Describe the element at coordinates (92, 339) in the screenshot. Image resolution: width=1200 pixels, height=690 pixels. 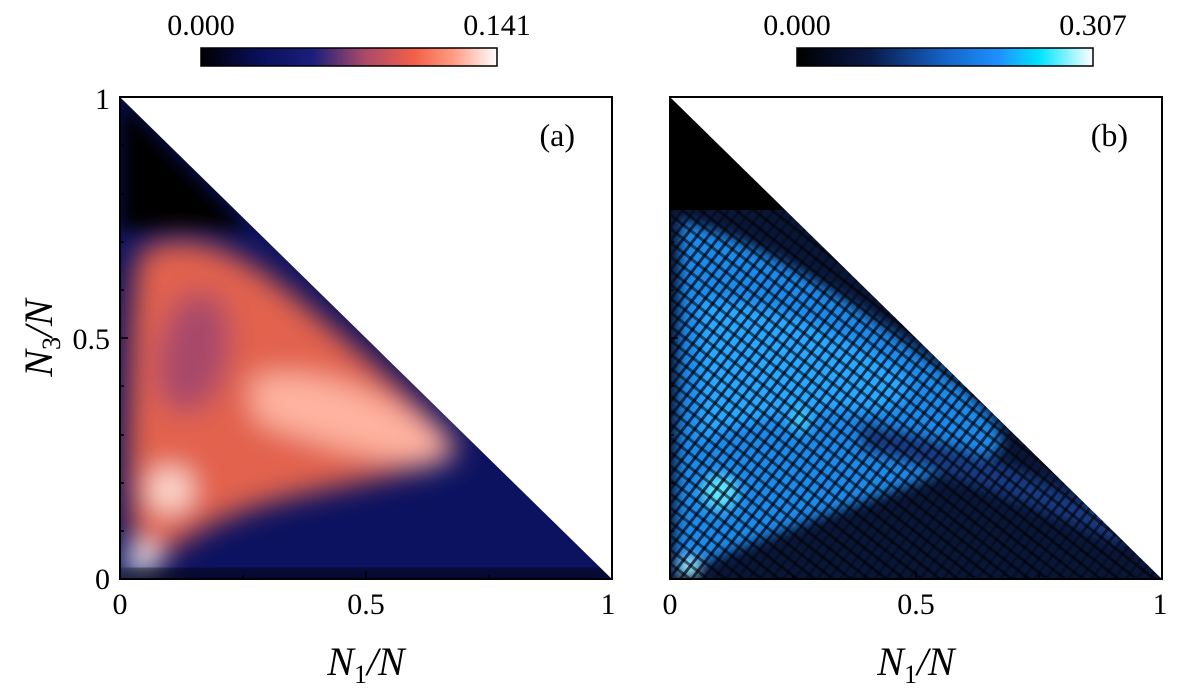
I see `ytick-label-a-1: 0.5` at that location.